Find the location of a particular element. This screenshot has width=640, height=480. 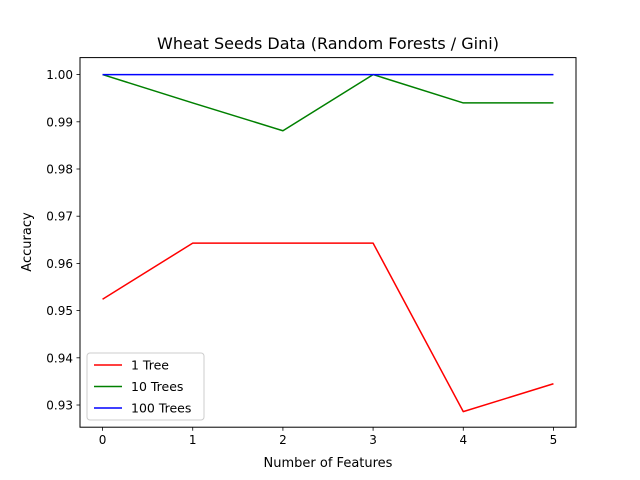

chart-title: Wheat Seeds Data (Random Forests / Gini) is located at coordinates (328, 43).